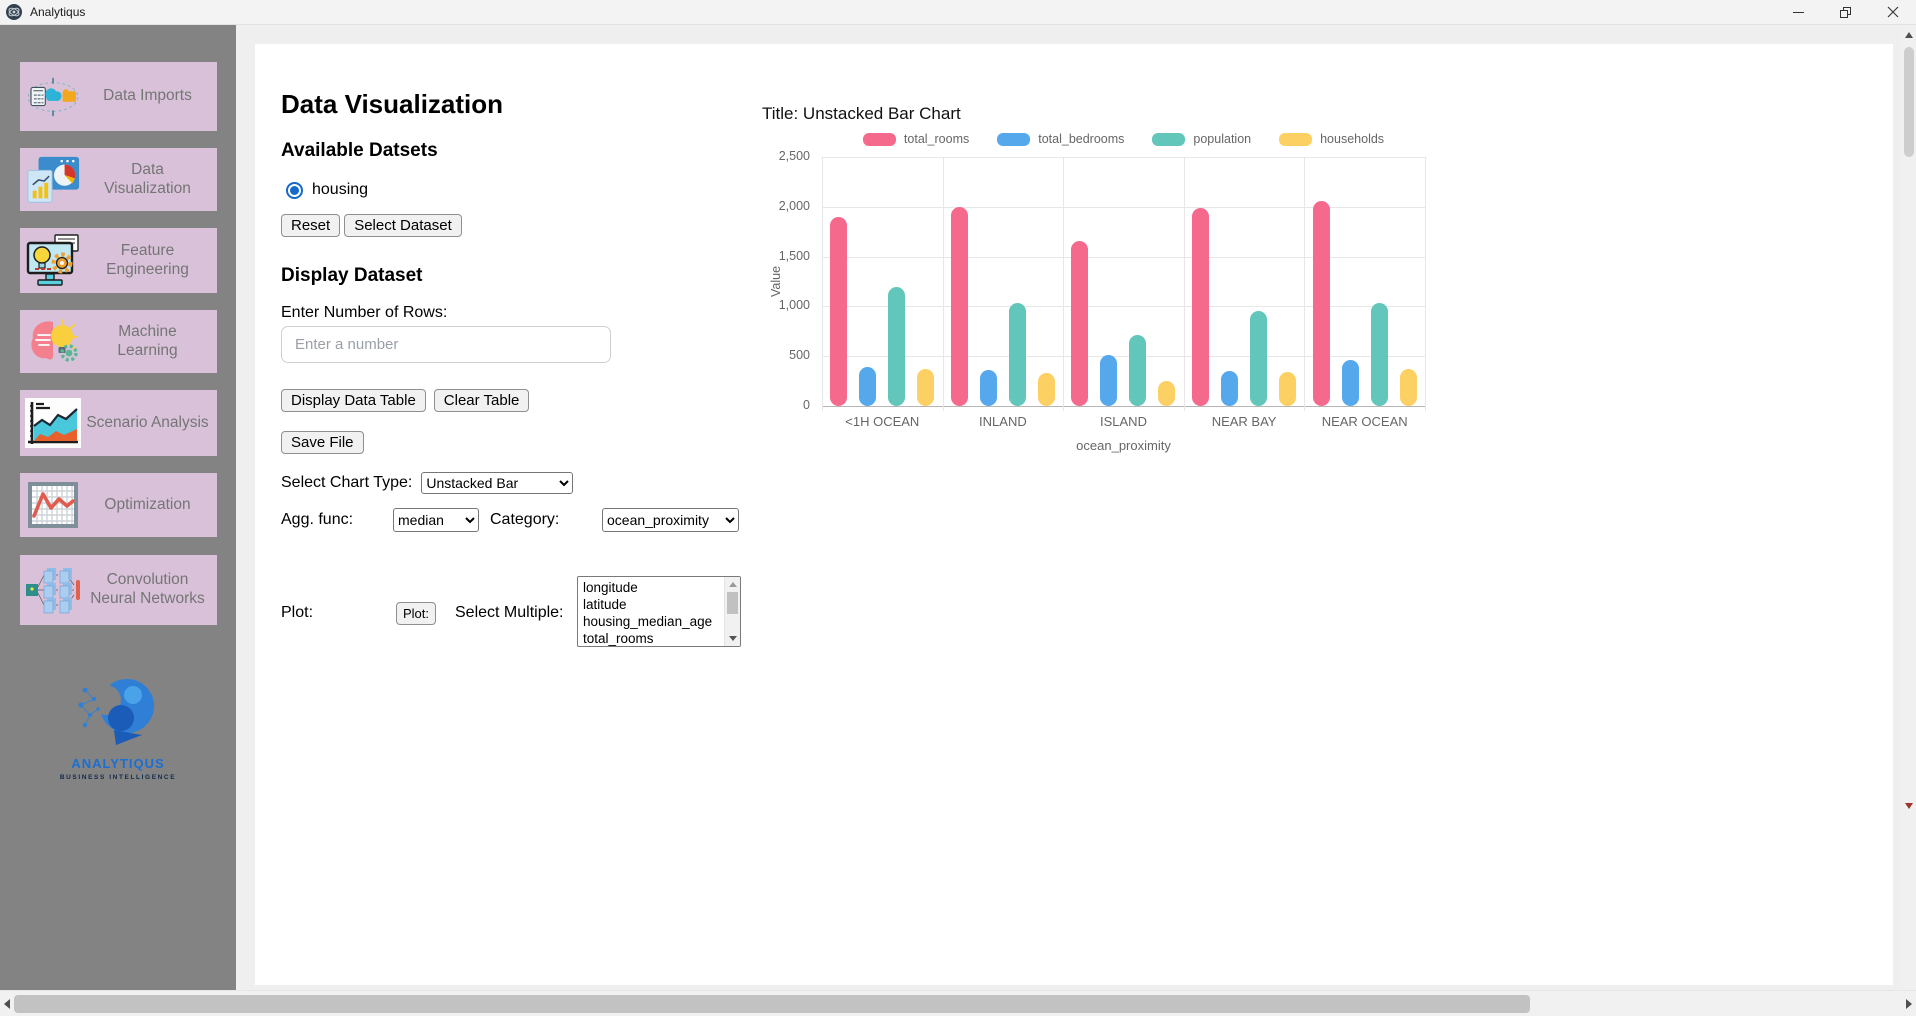 Image resolution: width=1916 pixels, height=1016 pixels. What do you see at coordinates (882, 421) in the screenshot?
I see `x-tick-label: <1H OCEAN` at bounding box center [882, 421].